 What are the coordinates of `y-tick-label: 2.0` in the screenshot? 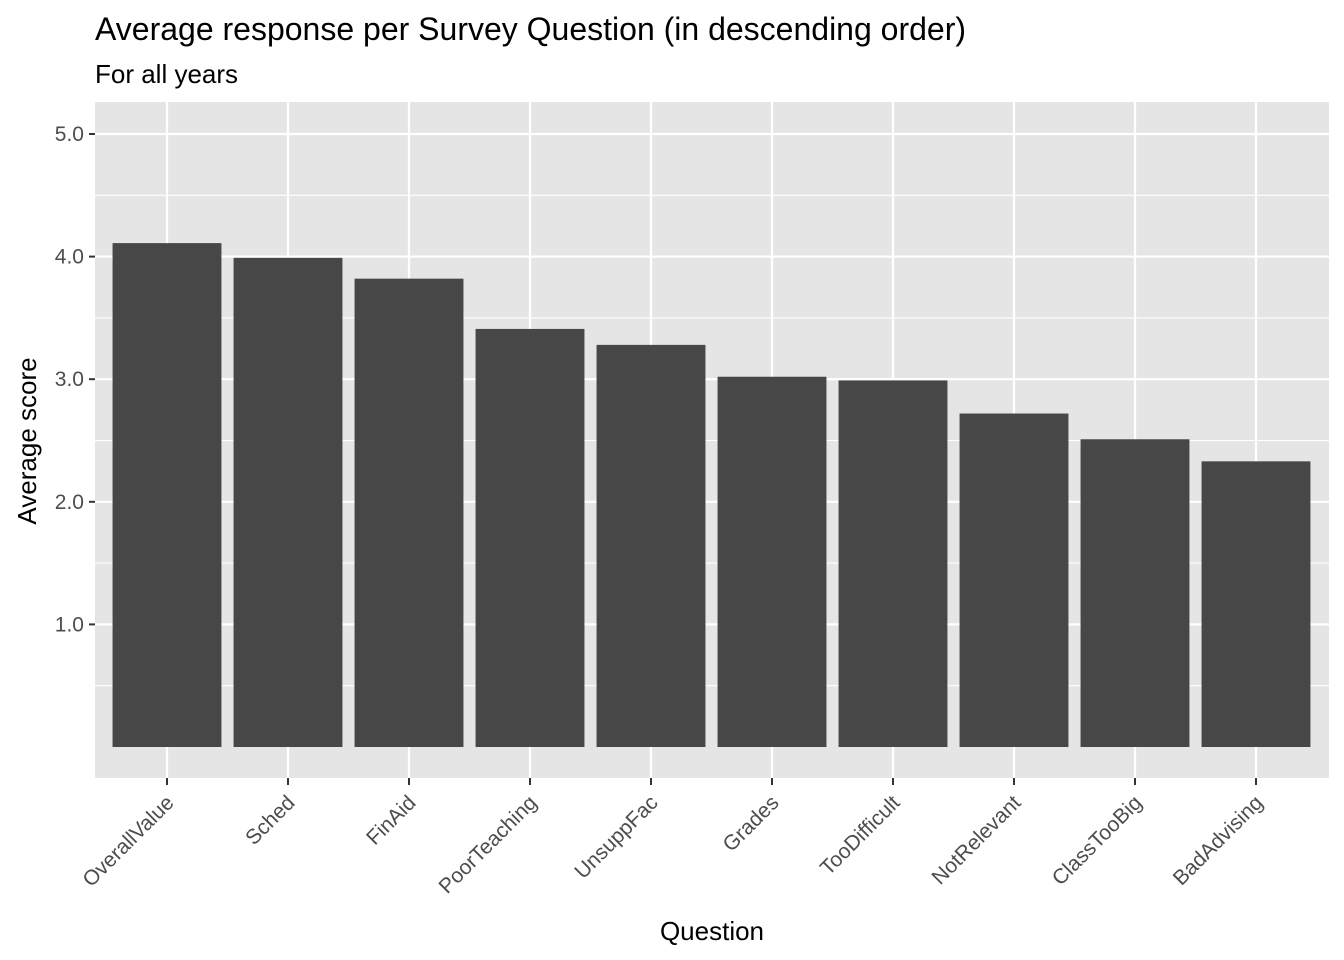 It's located at (69, 502).